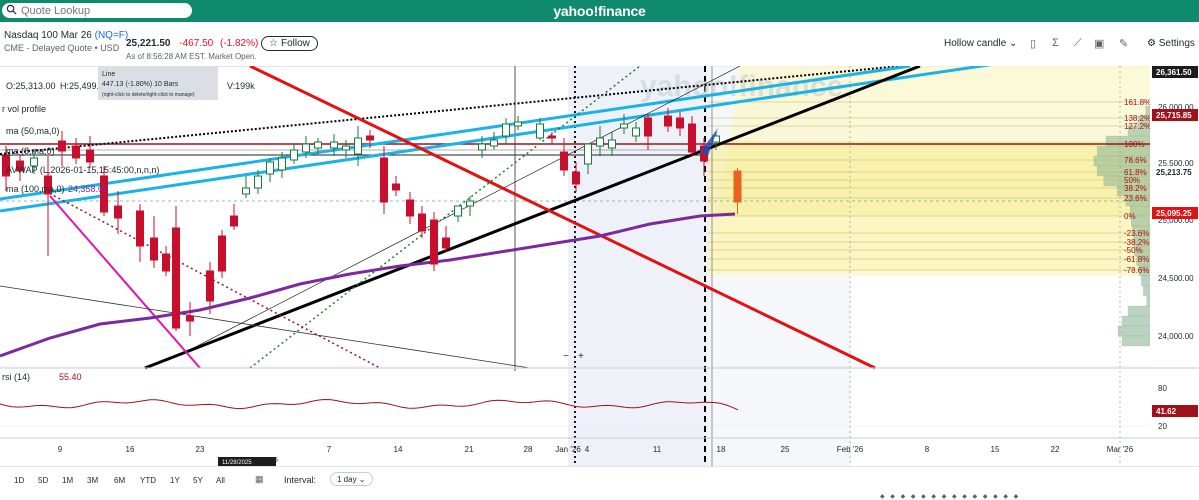 The image size is (1199, 500). What do you see at coordinates (220, 480) in the screenshot?
I see `range-button-all: All` at bounding box center [220, 480].